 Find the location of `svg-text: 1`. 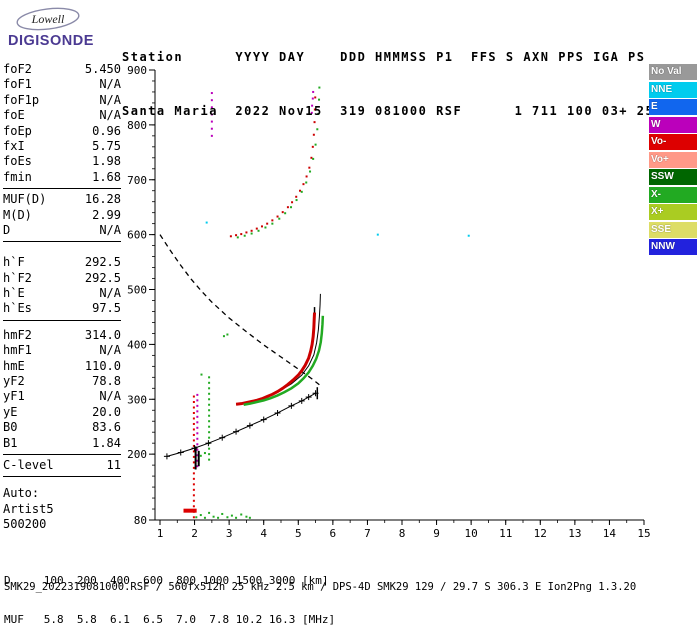

svg-text: 1 is located at coordinates (160, 533).